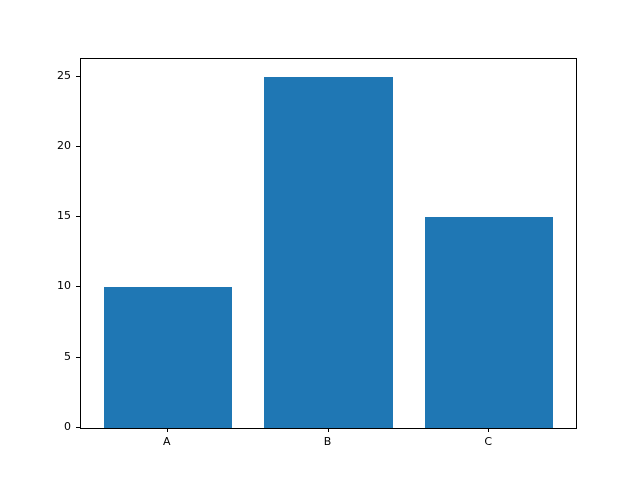 Image resolution: width=640 pixels, height=480 pixels. Describe the element at coordinates (327, 441) in the screenshot. I see `x-tick-label-B: B` at that location.